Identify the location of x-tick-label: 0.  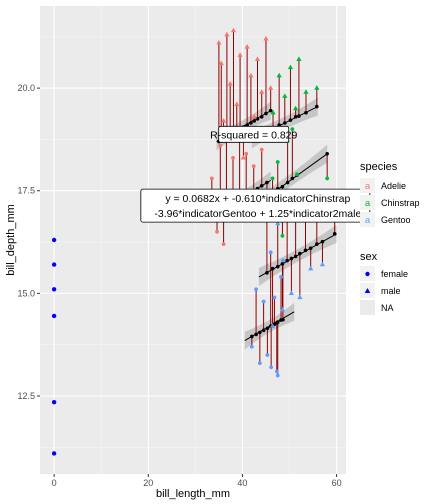
(54, 483).